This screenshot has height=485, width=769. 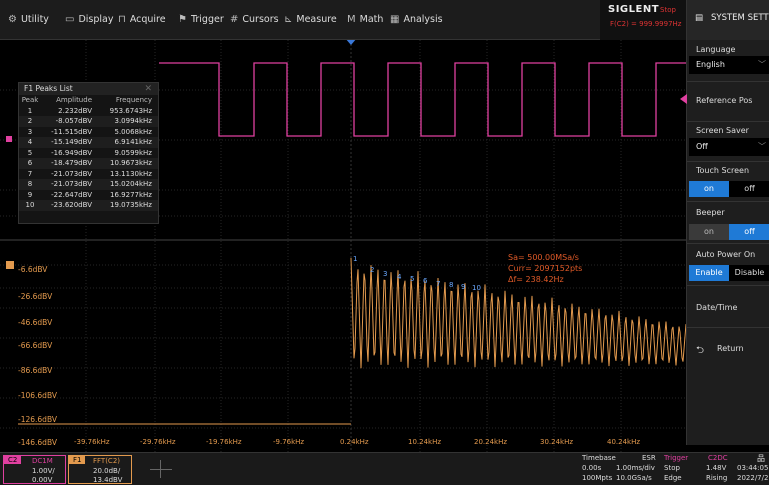 I want to click on table-row: 8 -21.073dBV 15.0204kHz, so click(x=88, y=184).